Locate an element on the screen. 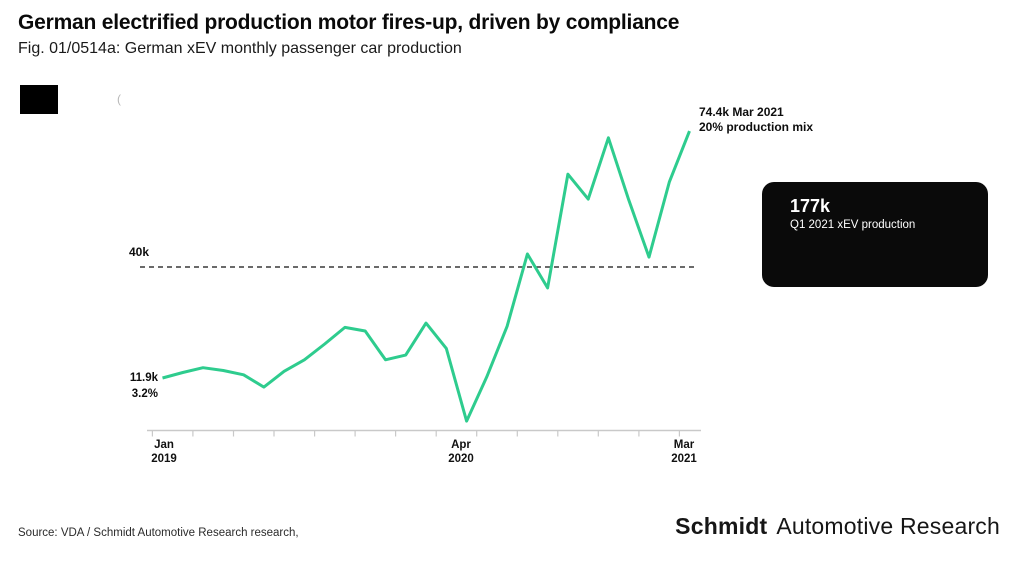 This screenshot has height=576, width=1024. x-axis-label-year: 2019 is located at coordinates (164, 459).